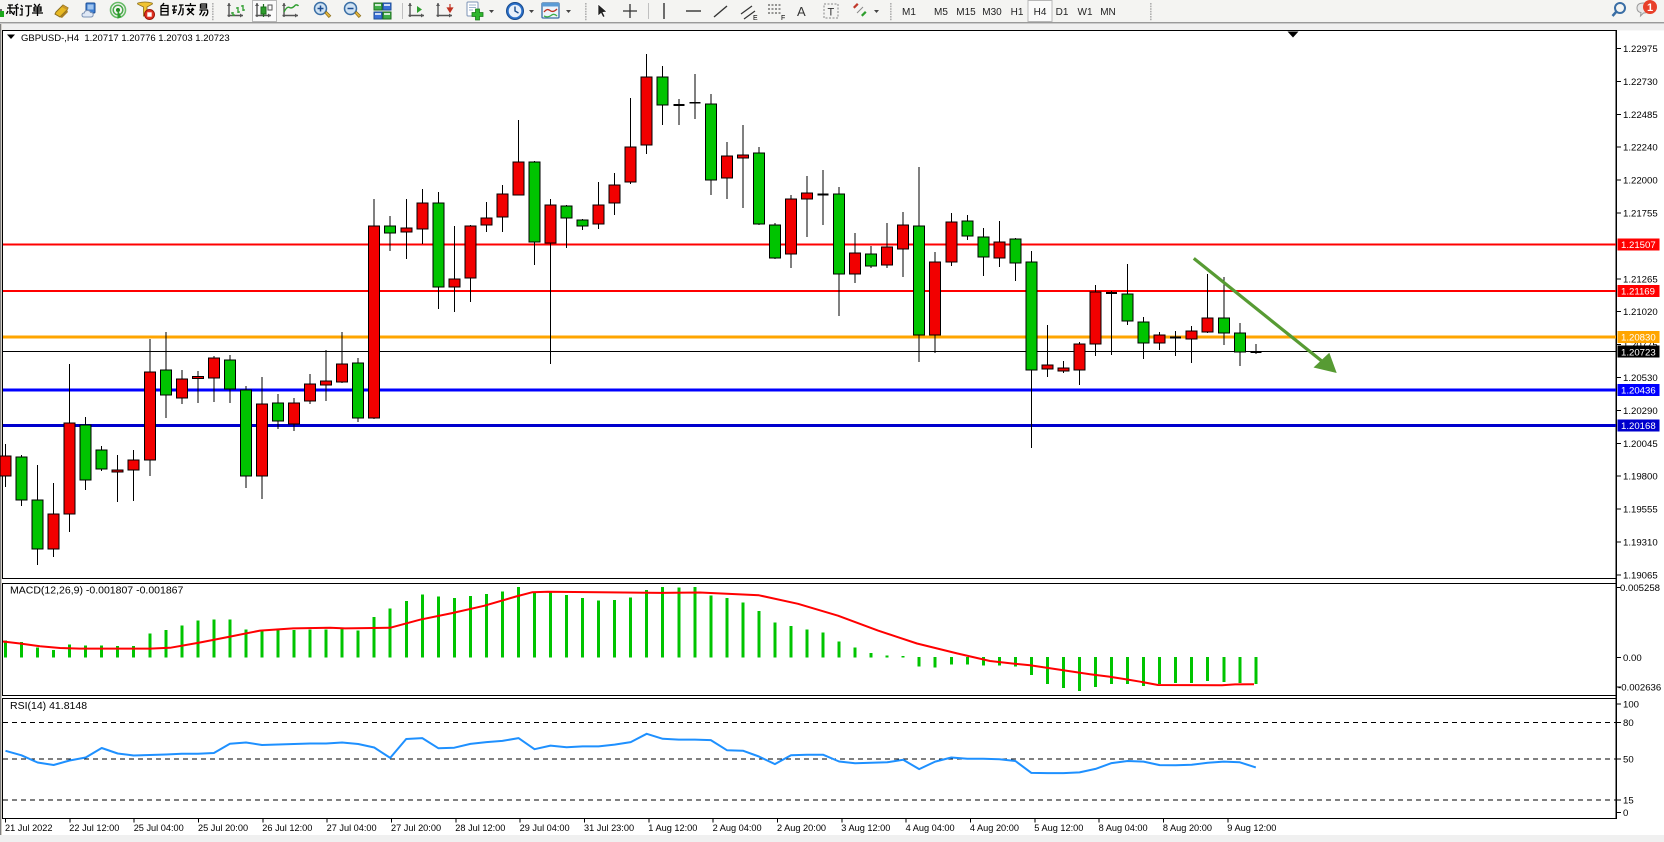  I want to click on svg-text: 1.22000, so click(1640, 181).